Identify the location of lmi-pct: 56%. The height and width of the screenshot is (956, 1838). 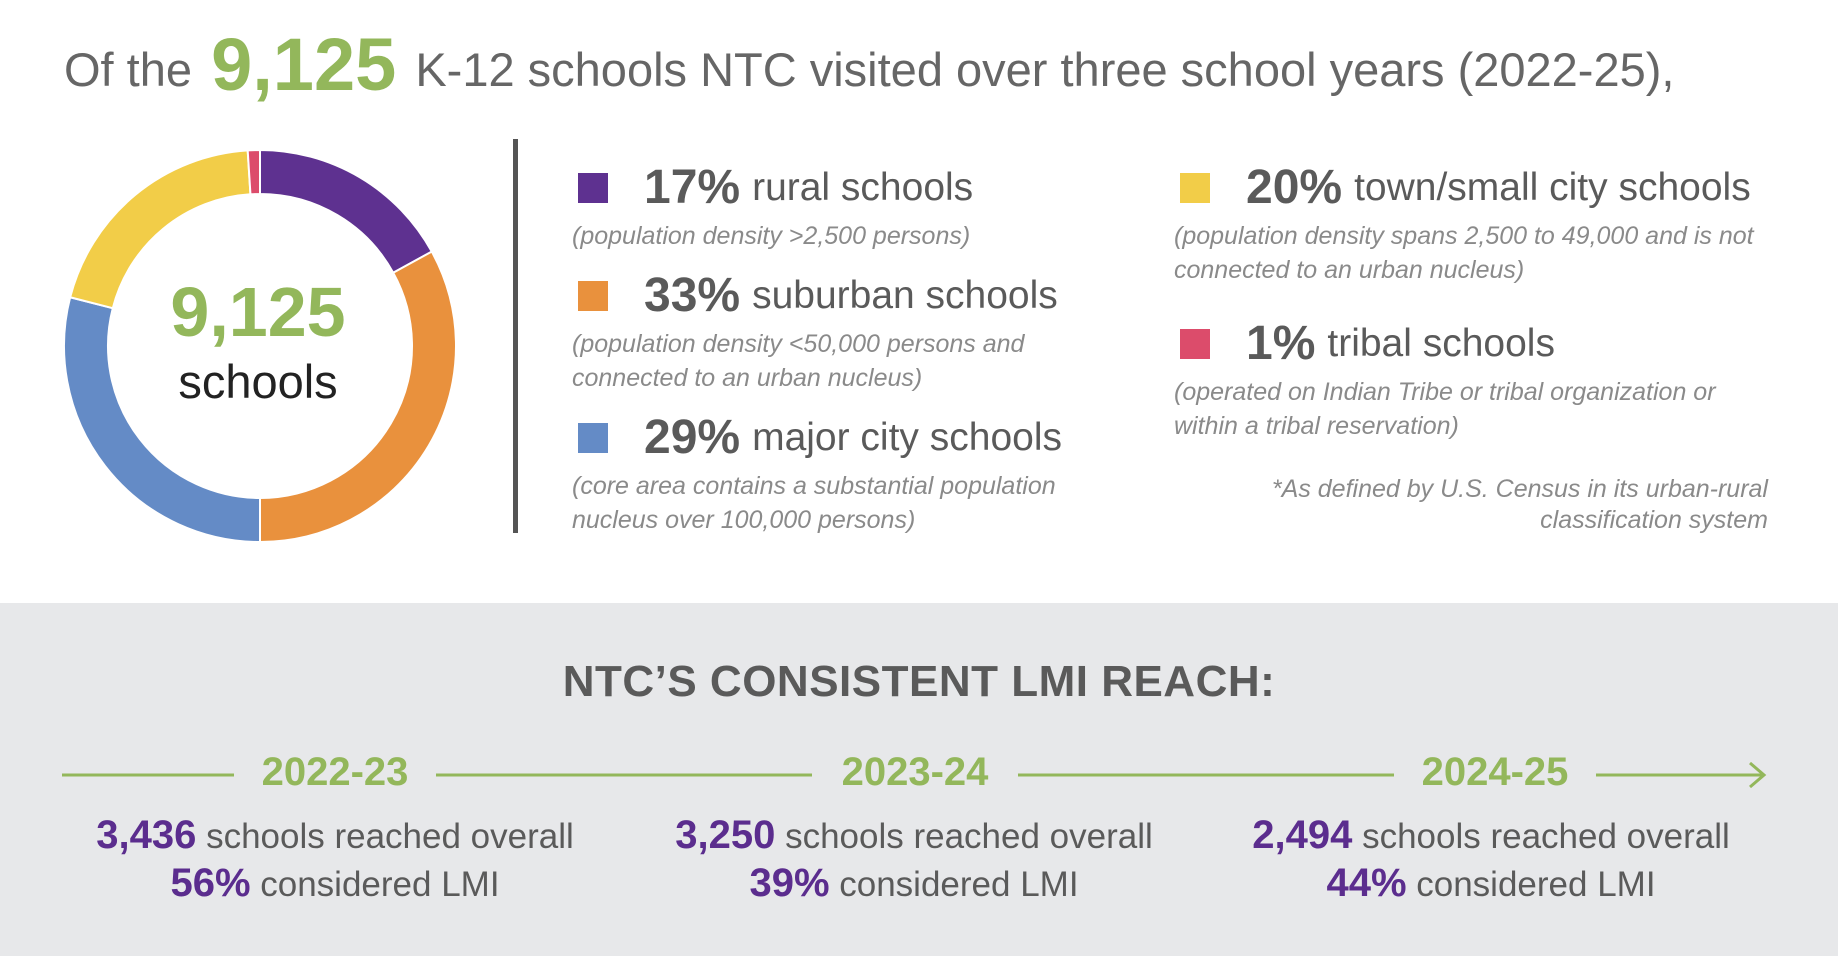
(210, 883).